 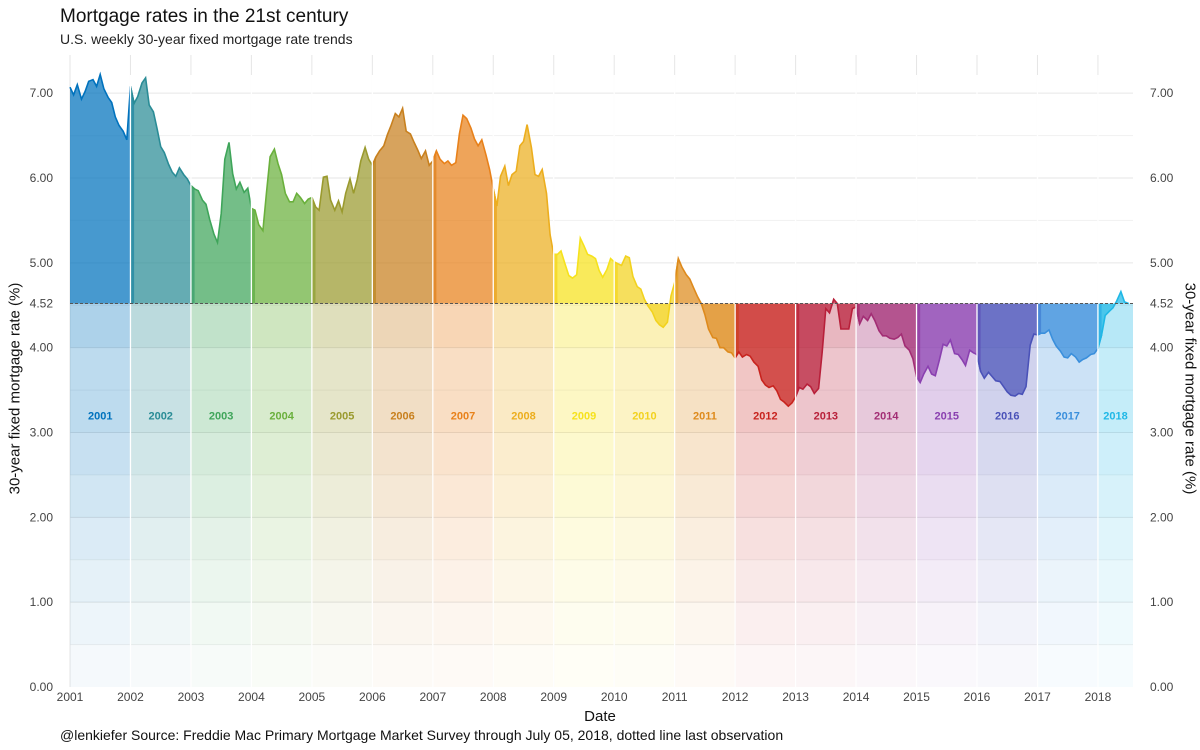 What do you see at coordinates (42, 517) in the screenshot?
I see `y-tick-label-left: 2.00` at bounding box center [42, 517].